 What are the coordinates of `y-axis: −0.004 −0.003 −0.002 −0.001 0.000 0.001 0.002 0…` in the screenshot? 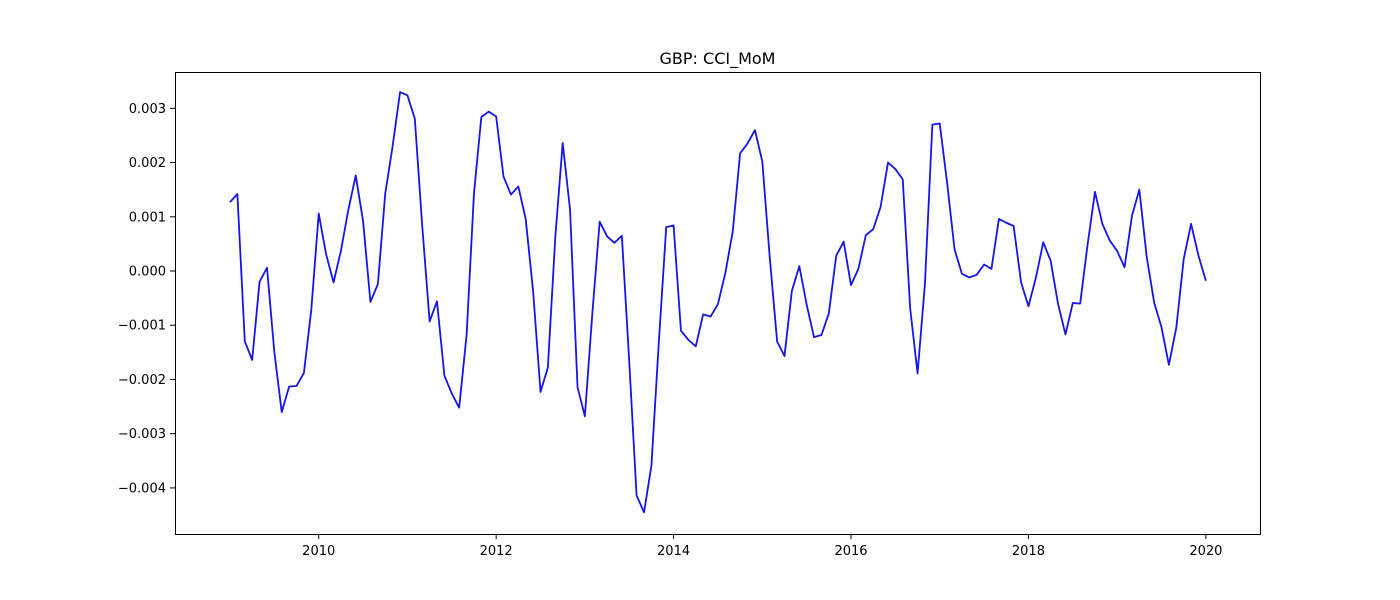 It's located at (146, 299).